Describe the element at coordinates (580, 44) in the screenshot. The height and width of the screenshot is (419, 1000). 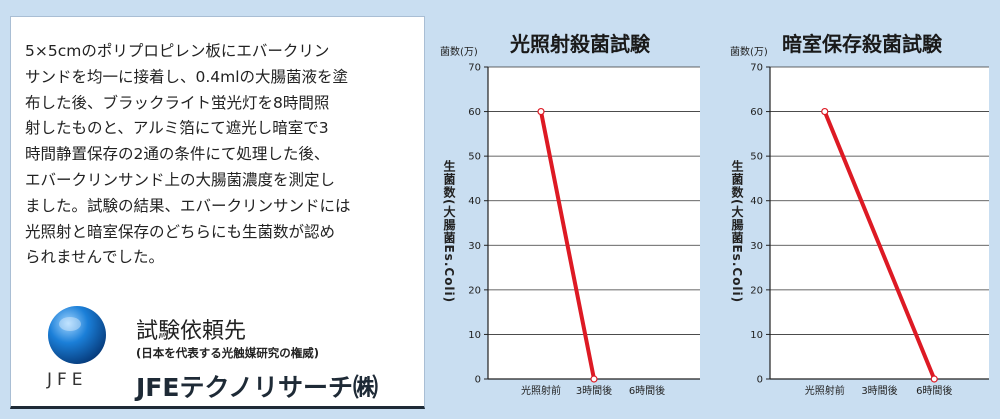
I see `chart-title: 光照射殺菌試験` at that location.